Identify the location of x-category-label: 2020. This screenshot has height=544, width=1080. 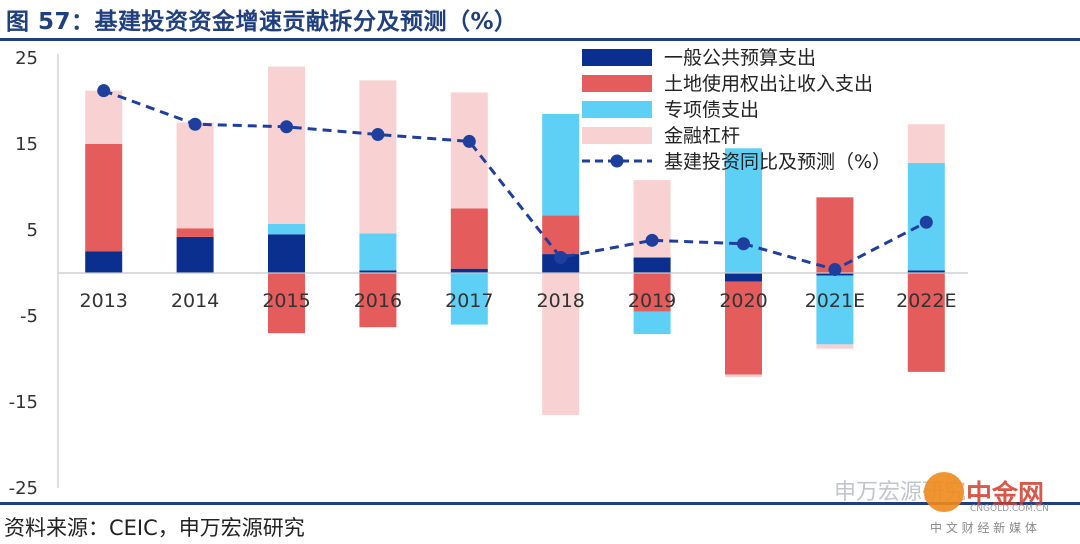
(743, 301).